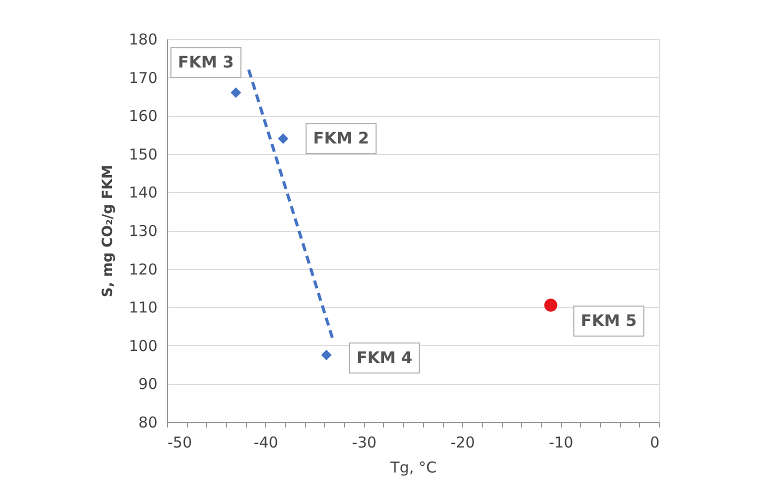 This screenshot has height=494, width=760. I want to click on x-tick-label: -10, so click(561, 443).